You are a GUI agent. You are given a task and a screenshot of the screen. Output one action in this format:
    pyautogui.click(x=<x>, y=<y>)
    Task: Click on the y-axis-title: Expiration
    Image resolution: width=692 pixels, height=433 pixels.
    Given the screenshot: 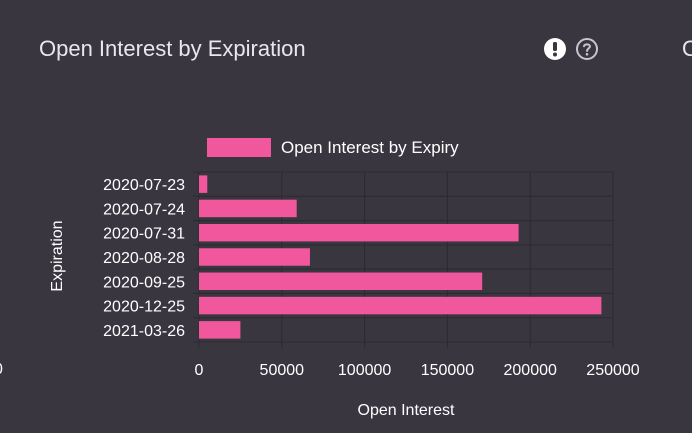 What is the action you would take?
    pyautogui.click(x=57, y=255)
    